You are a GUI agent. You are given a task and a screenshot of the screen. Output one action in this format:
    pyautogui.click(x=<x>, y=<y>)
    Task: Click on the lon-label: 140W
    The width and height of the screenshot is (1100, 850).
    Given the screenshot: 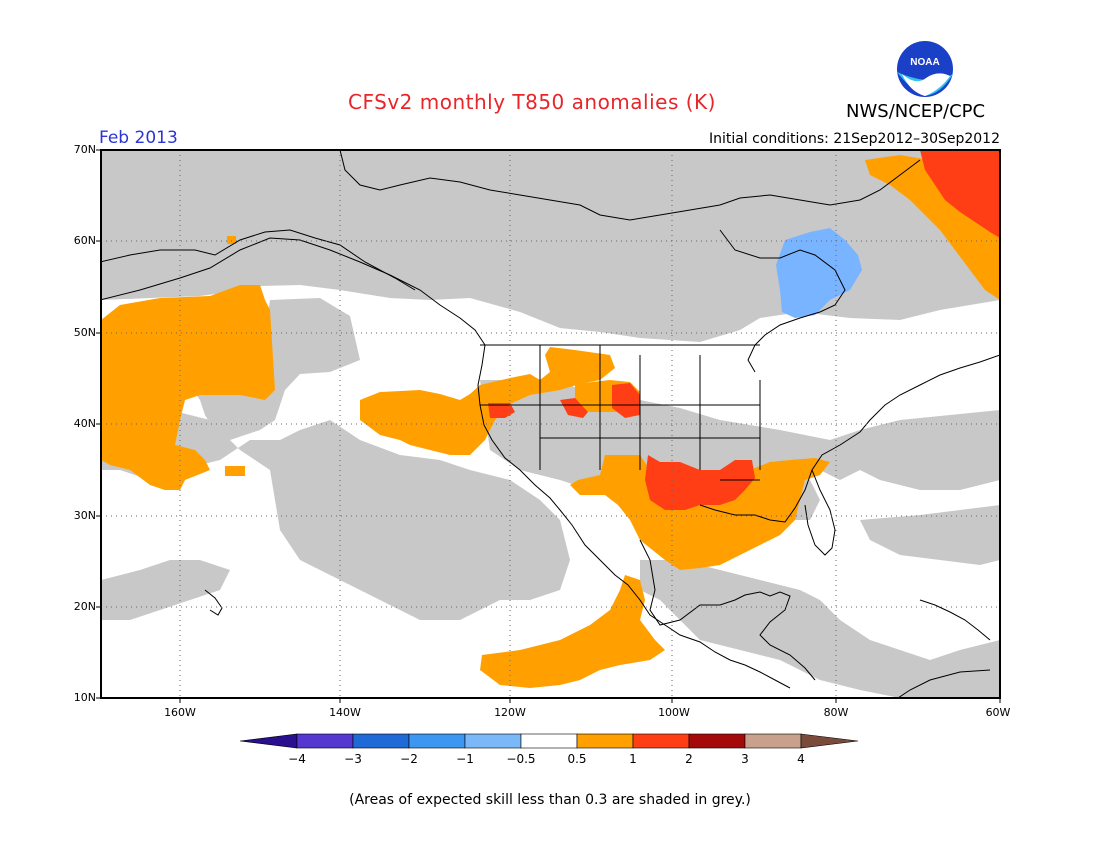 What is the action you would take?
    pyautogui.click(x=345, y=712)
    